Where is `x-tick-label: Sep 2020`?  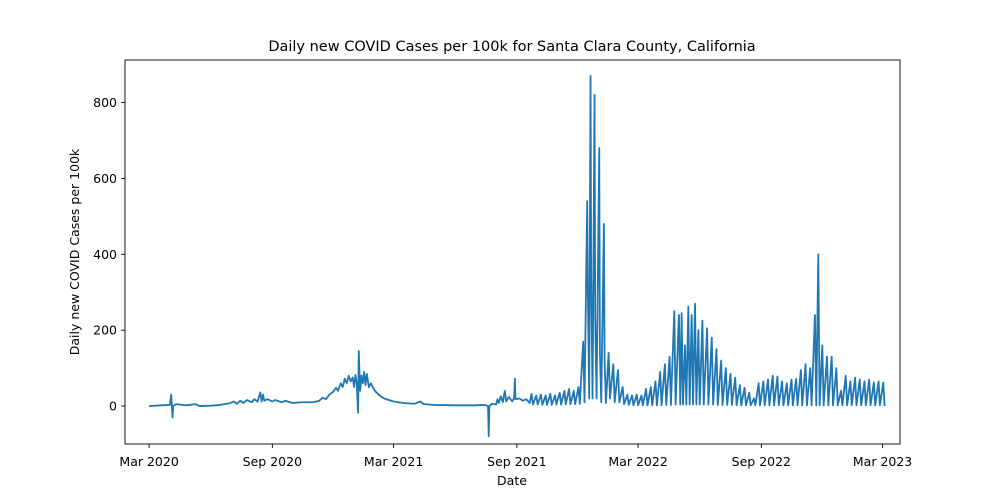
x-tick-label: Sep 2020 is located at coordinates (272, 461).